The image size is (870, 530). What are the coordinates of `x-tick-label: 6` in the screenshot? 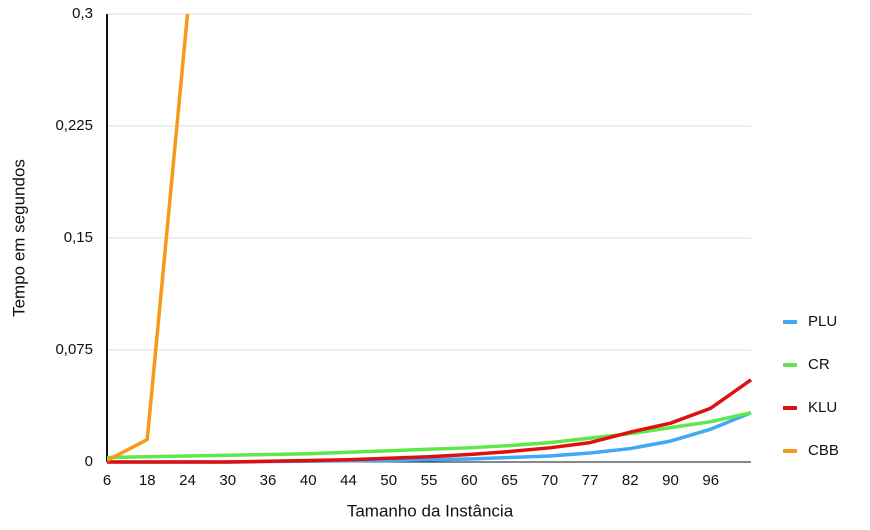 It's located at (107, 480).